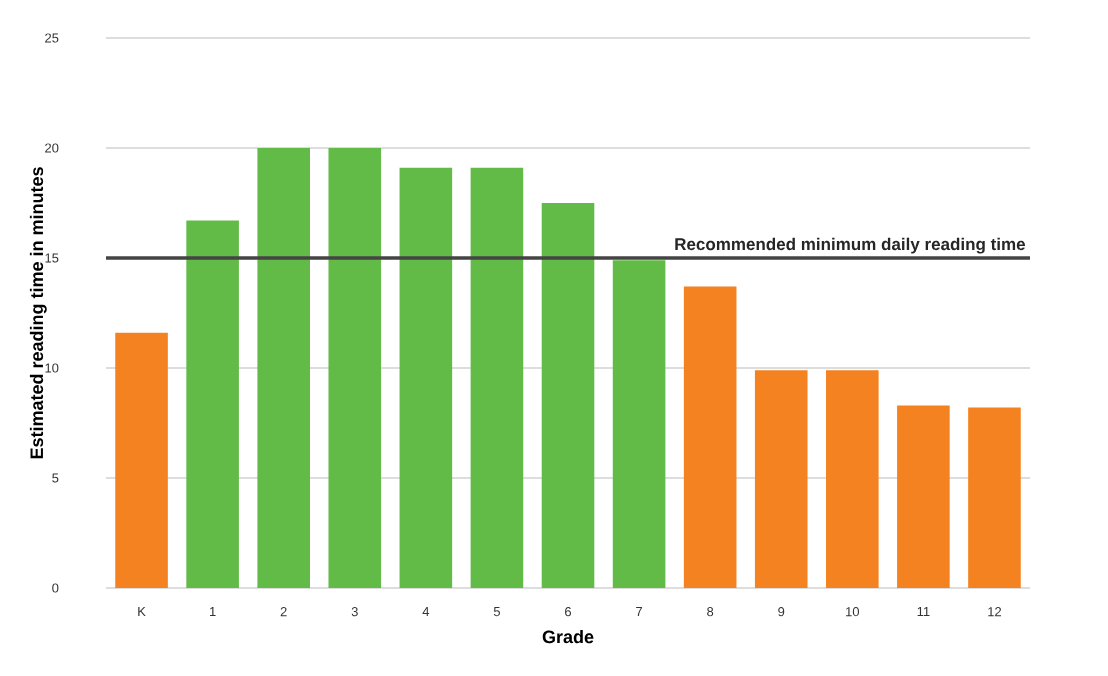 The height and width of the screenshot is (676, 1108). Describe the element at coordinates (38, 313) in the screenshot. I see `y-axis-title: Estimated reading time in minutes` at that location.